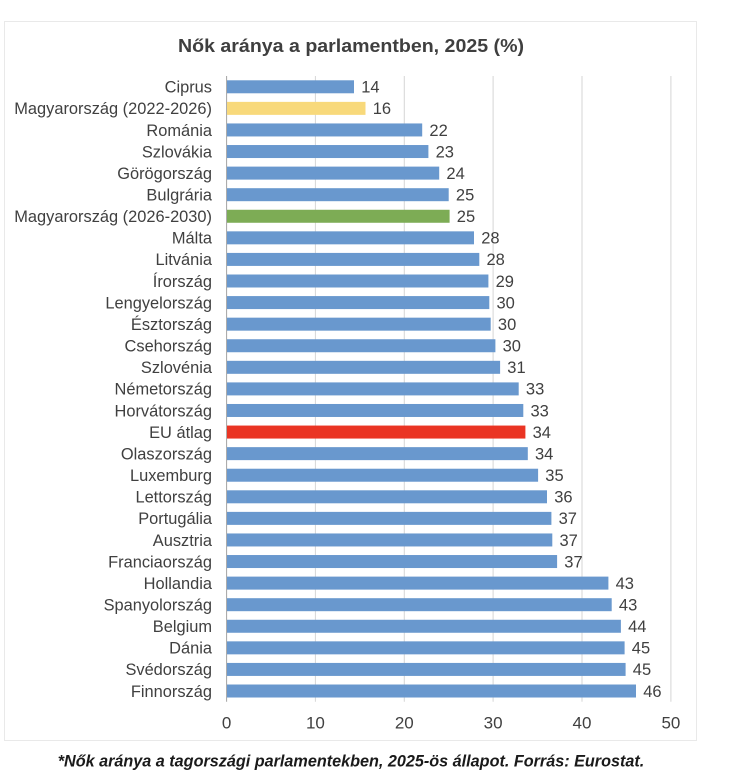 Image resolution: width=730 pixels, height=778 pixels. What do you see at coordinates (183, 541) in the screenshot?
I see `svg-text: Ausztria` at bounding box center [183, 541].